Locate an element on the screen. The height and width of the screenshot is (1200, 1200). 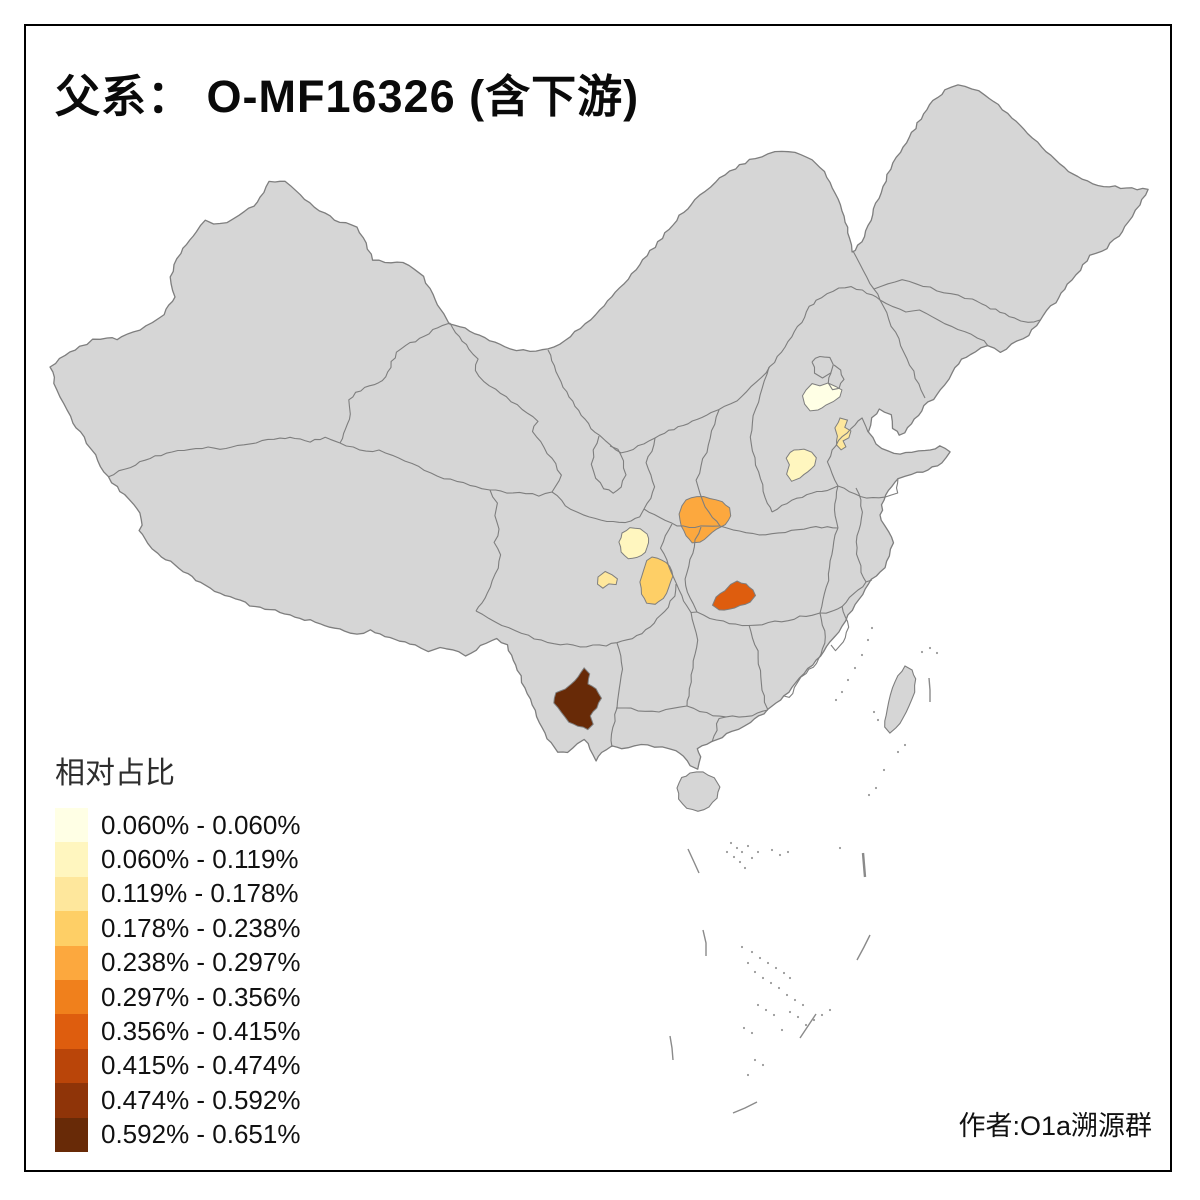
highlight-region-shaanxi-central is located at coordinates (705, 519).